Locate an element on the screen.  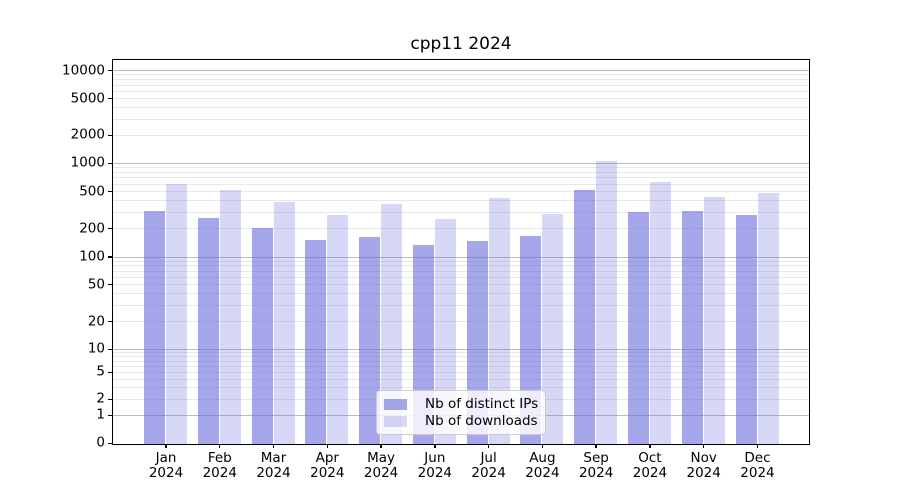
bar-may-distinct-ips is located at coordinates (370, 340).